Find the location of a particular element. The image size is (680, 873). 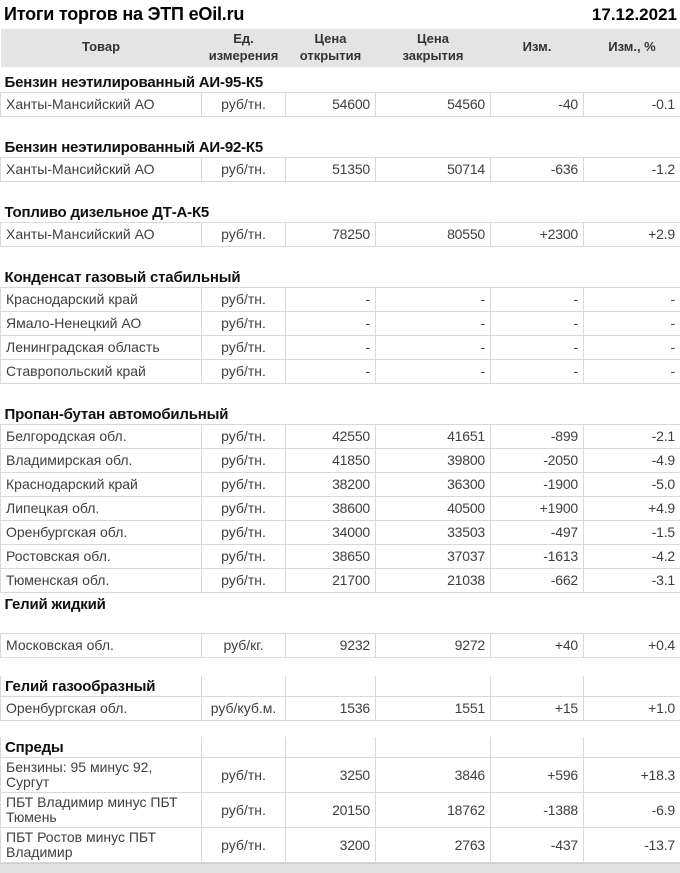

close-price-cell: 39800 is located at coordinates (433, 461).